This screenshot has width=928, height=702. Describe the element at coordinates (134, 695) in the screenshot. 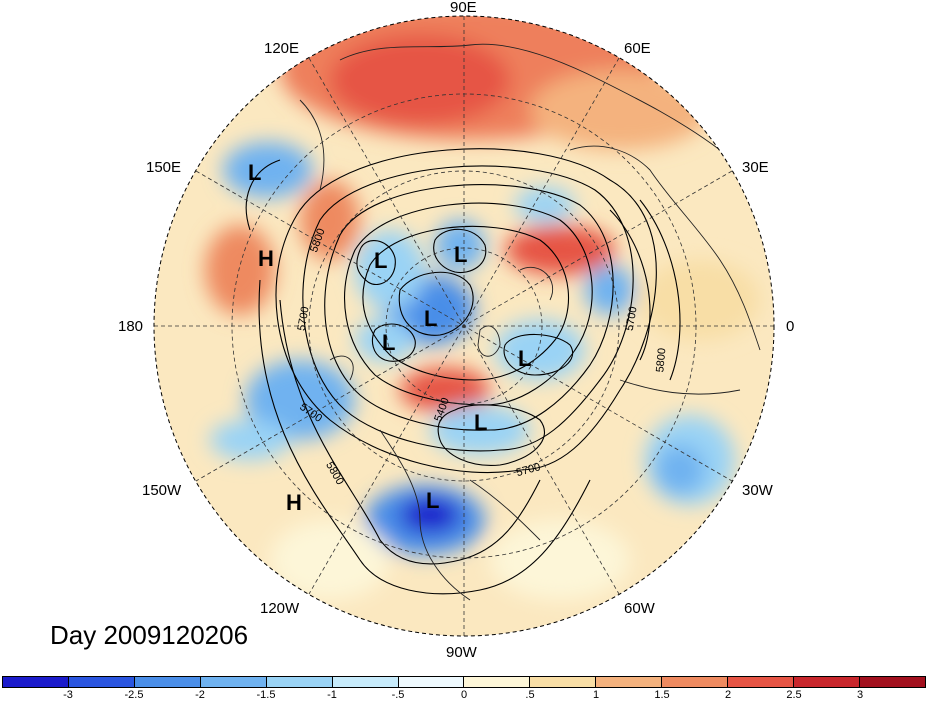

I see `colorbar-tick-label: -2.5` at that location.